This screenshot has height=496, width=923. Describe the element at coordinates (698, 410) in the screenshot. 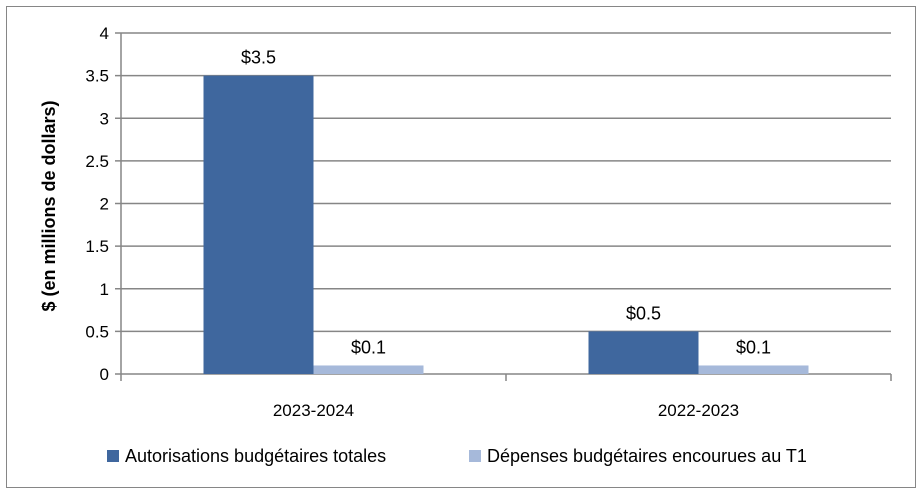

I see `x-tick-label: 2022-2023` at that location.